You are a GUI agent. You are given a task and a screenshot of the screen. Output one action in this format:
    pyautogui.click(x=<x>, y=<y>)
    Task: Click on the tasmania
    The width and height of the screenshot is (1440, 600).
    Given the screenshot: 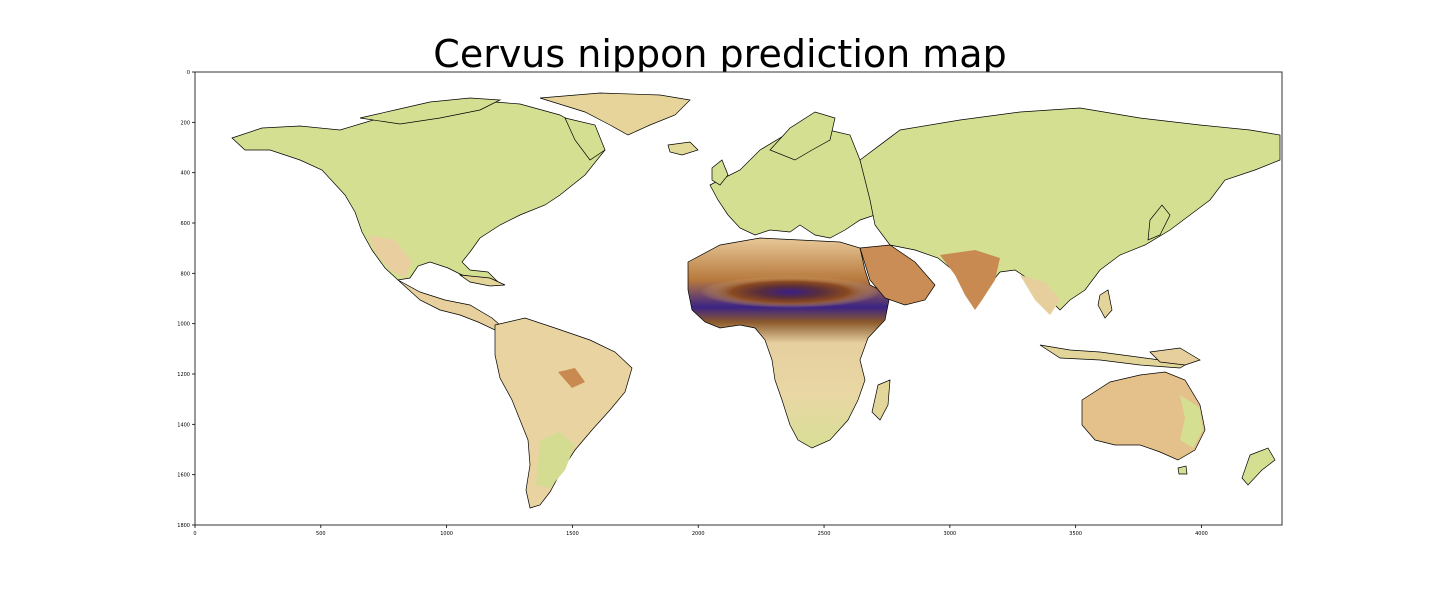 What is the action you would take?
    pyautogui.click(x=1182, y=470)
    